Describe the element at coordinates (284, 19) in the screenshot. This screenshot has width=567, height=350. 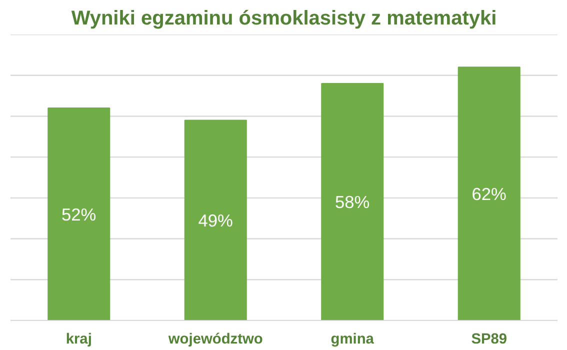
I see `chart-title: Wyniki egzaminu ósmoklasisty z matematyki` at that location.